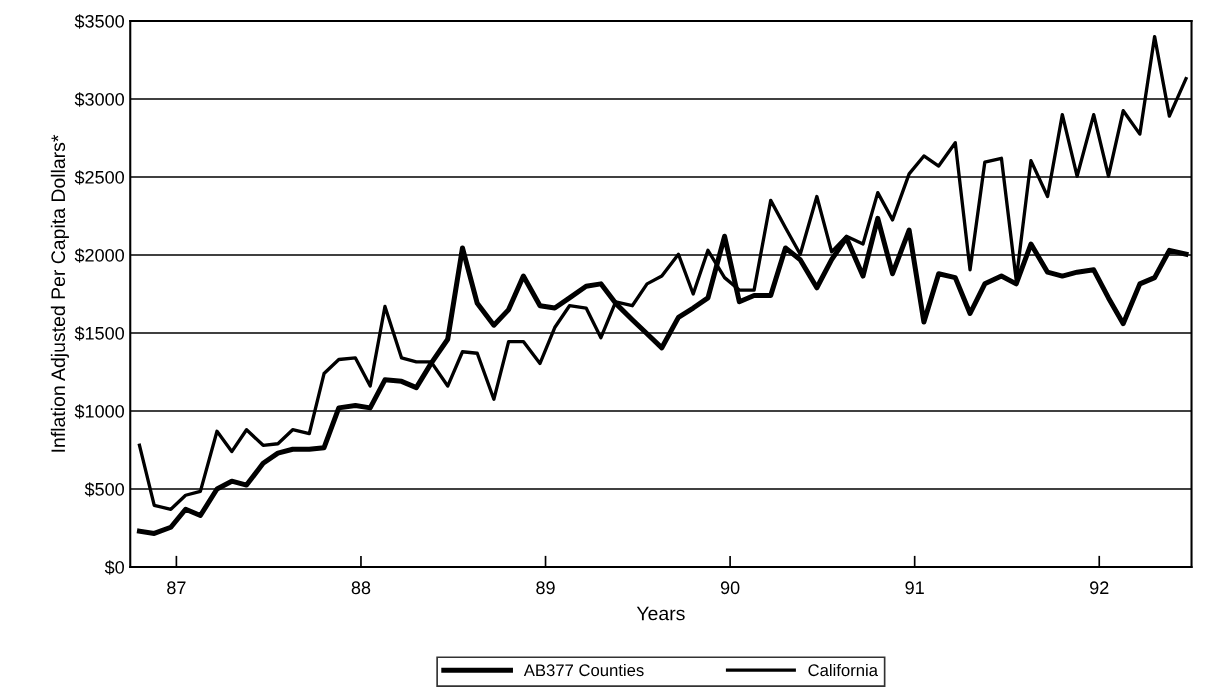 This screenshot has height=700, width=1206. Describe the element at coordinates (99, 411) in the screenshot. I see `y-tick-label: $1000` at that location.